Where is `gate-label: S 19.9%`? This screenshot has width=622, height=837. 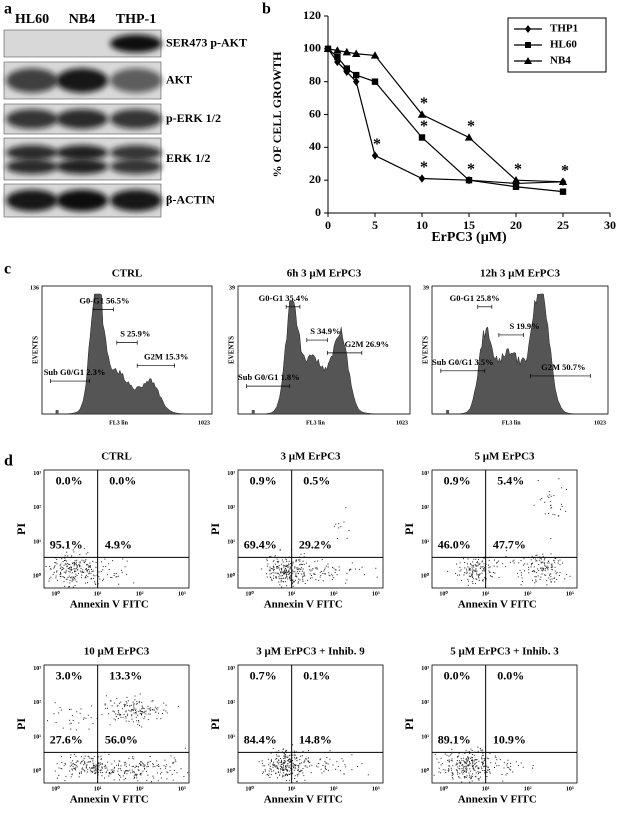 gate-label: S 19.9% is located at coordinates (524, 326).